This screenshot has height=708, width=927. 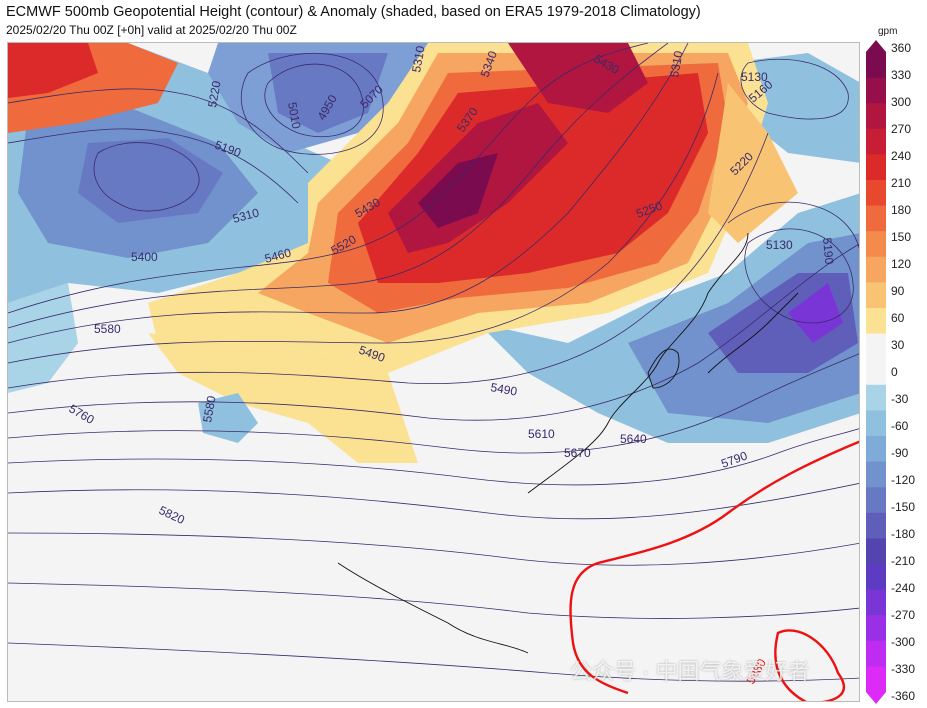 What do you see at coordinates (172, 515) in the screenshot?
I see `contour-label: 5820` at bounding box center [172, 515].